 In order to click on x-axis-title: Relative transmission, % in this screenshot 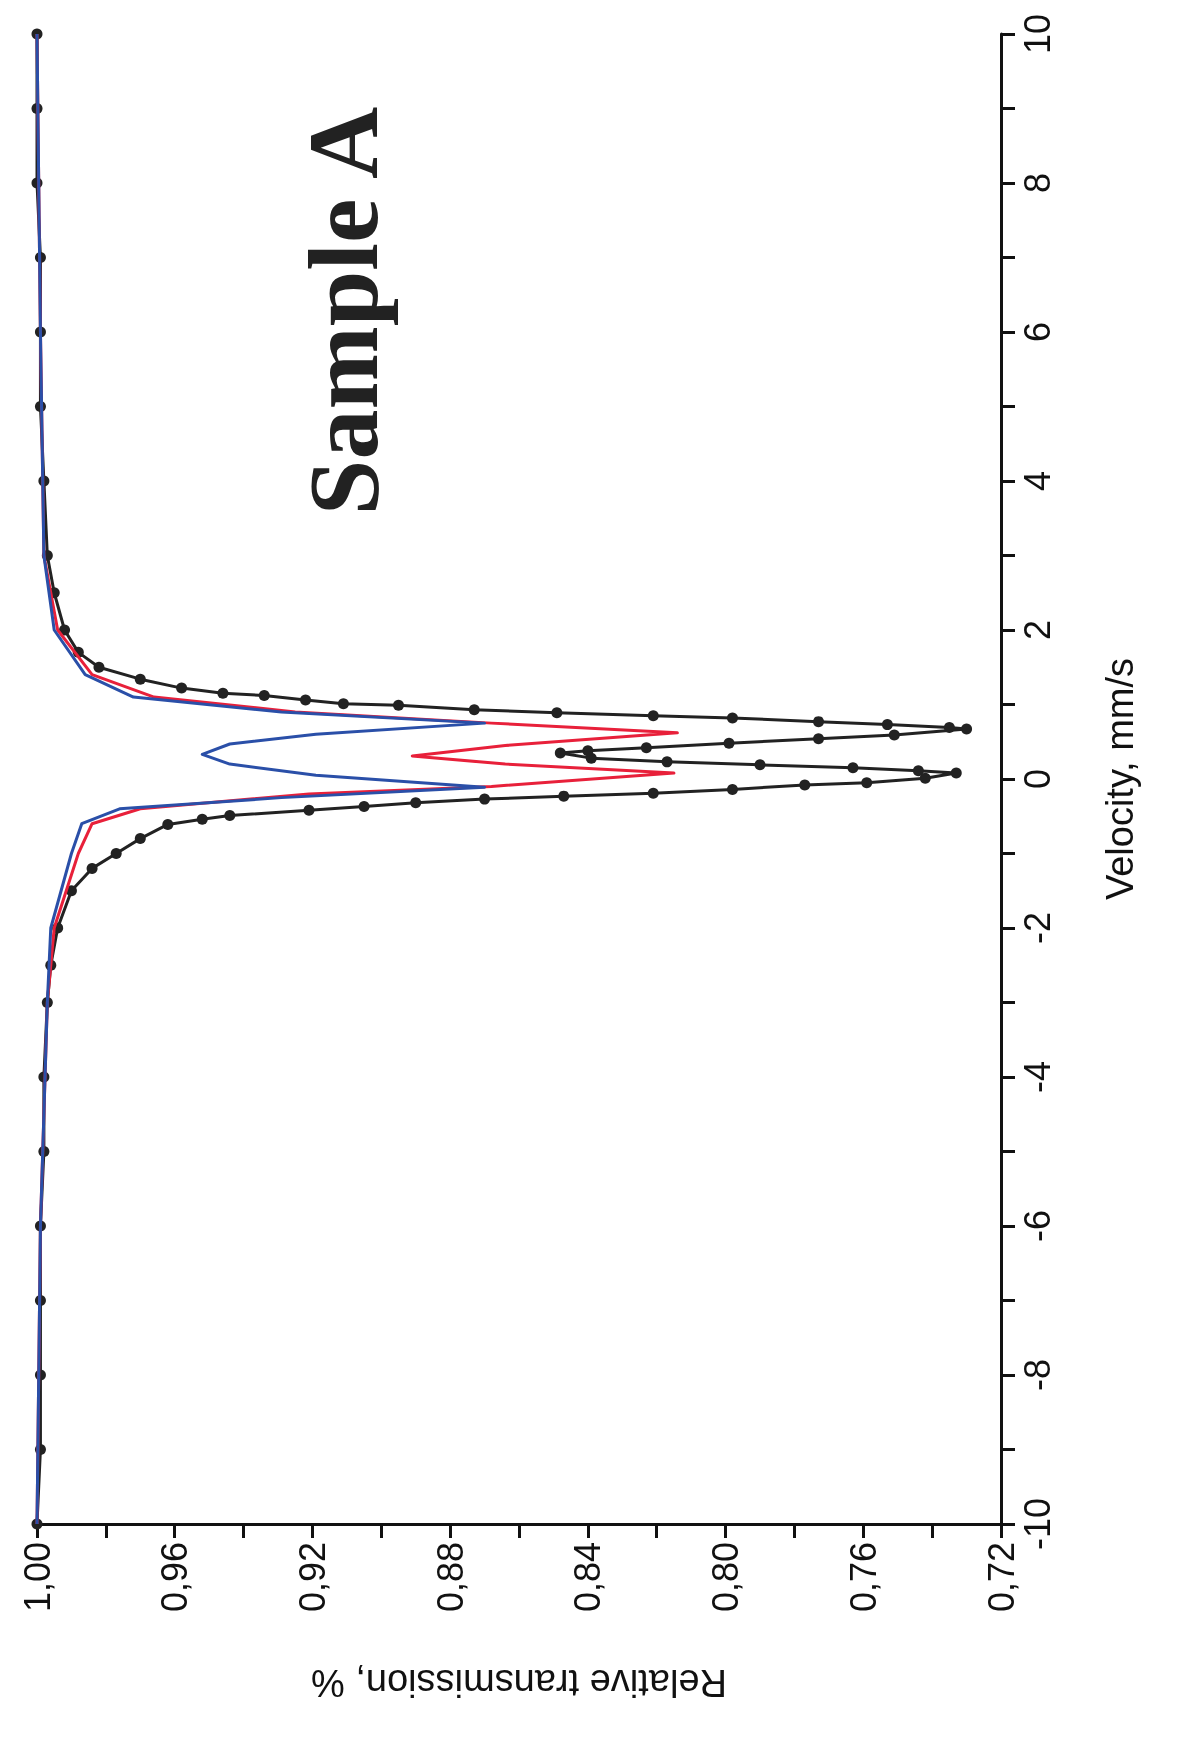, I will do `click(519, 1683)`.